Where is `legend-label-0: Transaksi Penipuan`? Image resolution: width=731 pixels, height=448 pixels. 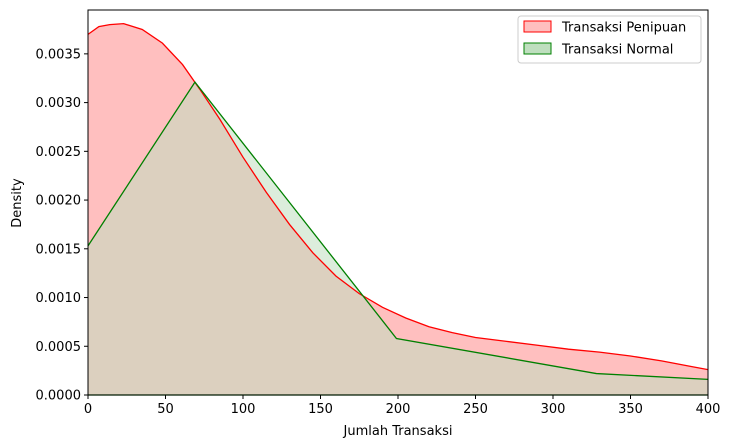 legend-label-0: Transaksi Penipuan is located at coordinates (623, 28).